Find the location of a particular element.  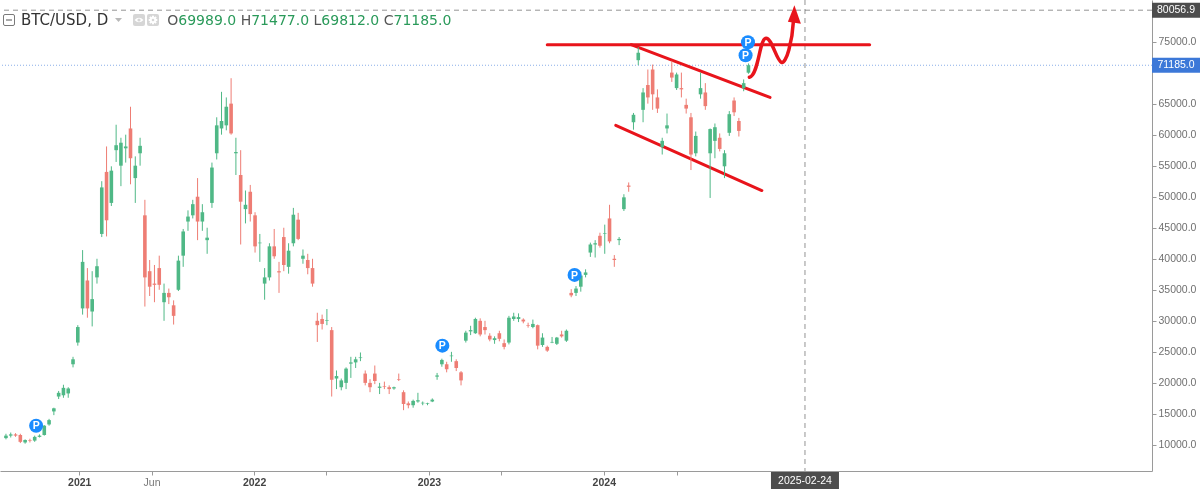

x-tick-label: 2021 is located at coordinates (80, 481).